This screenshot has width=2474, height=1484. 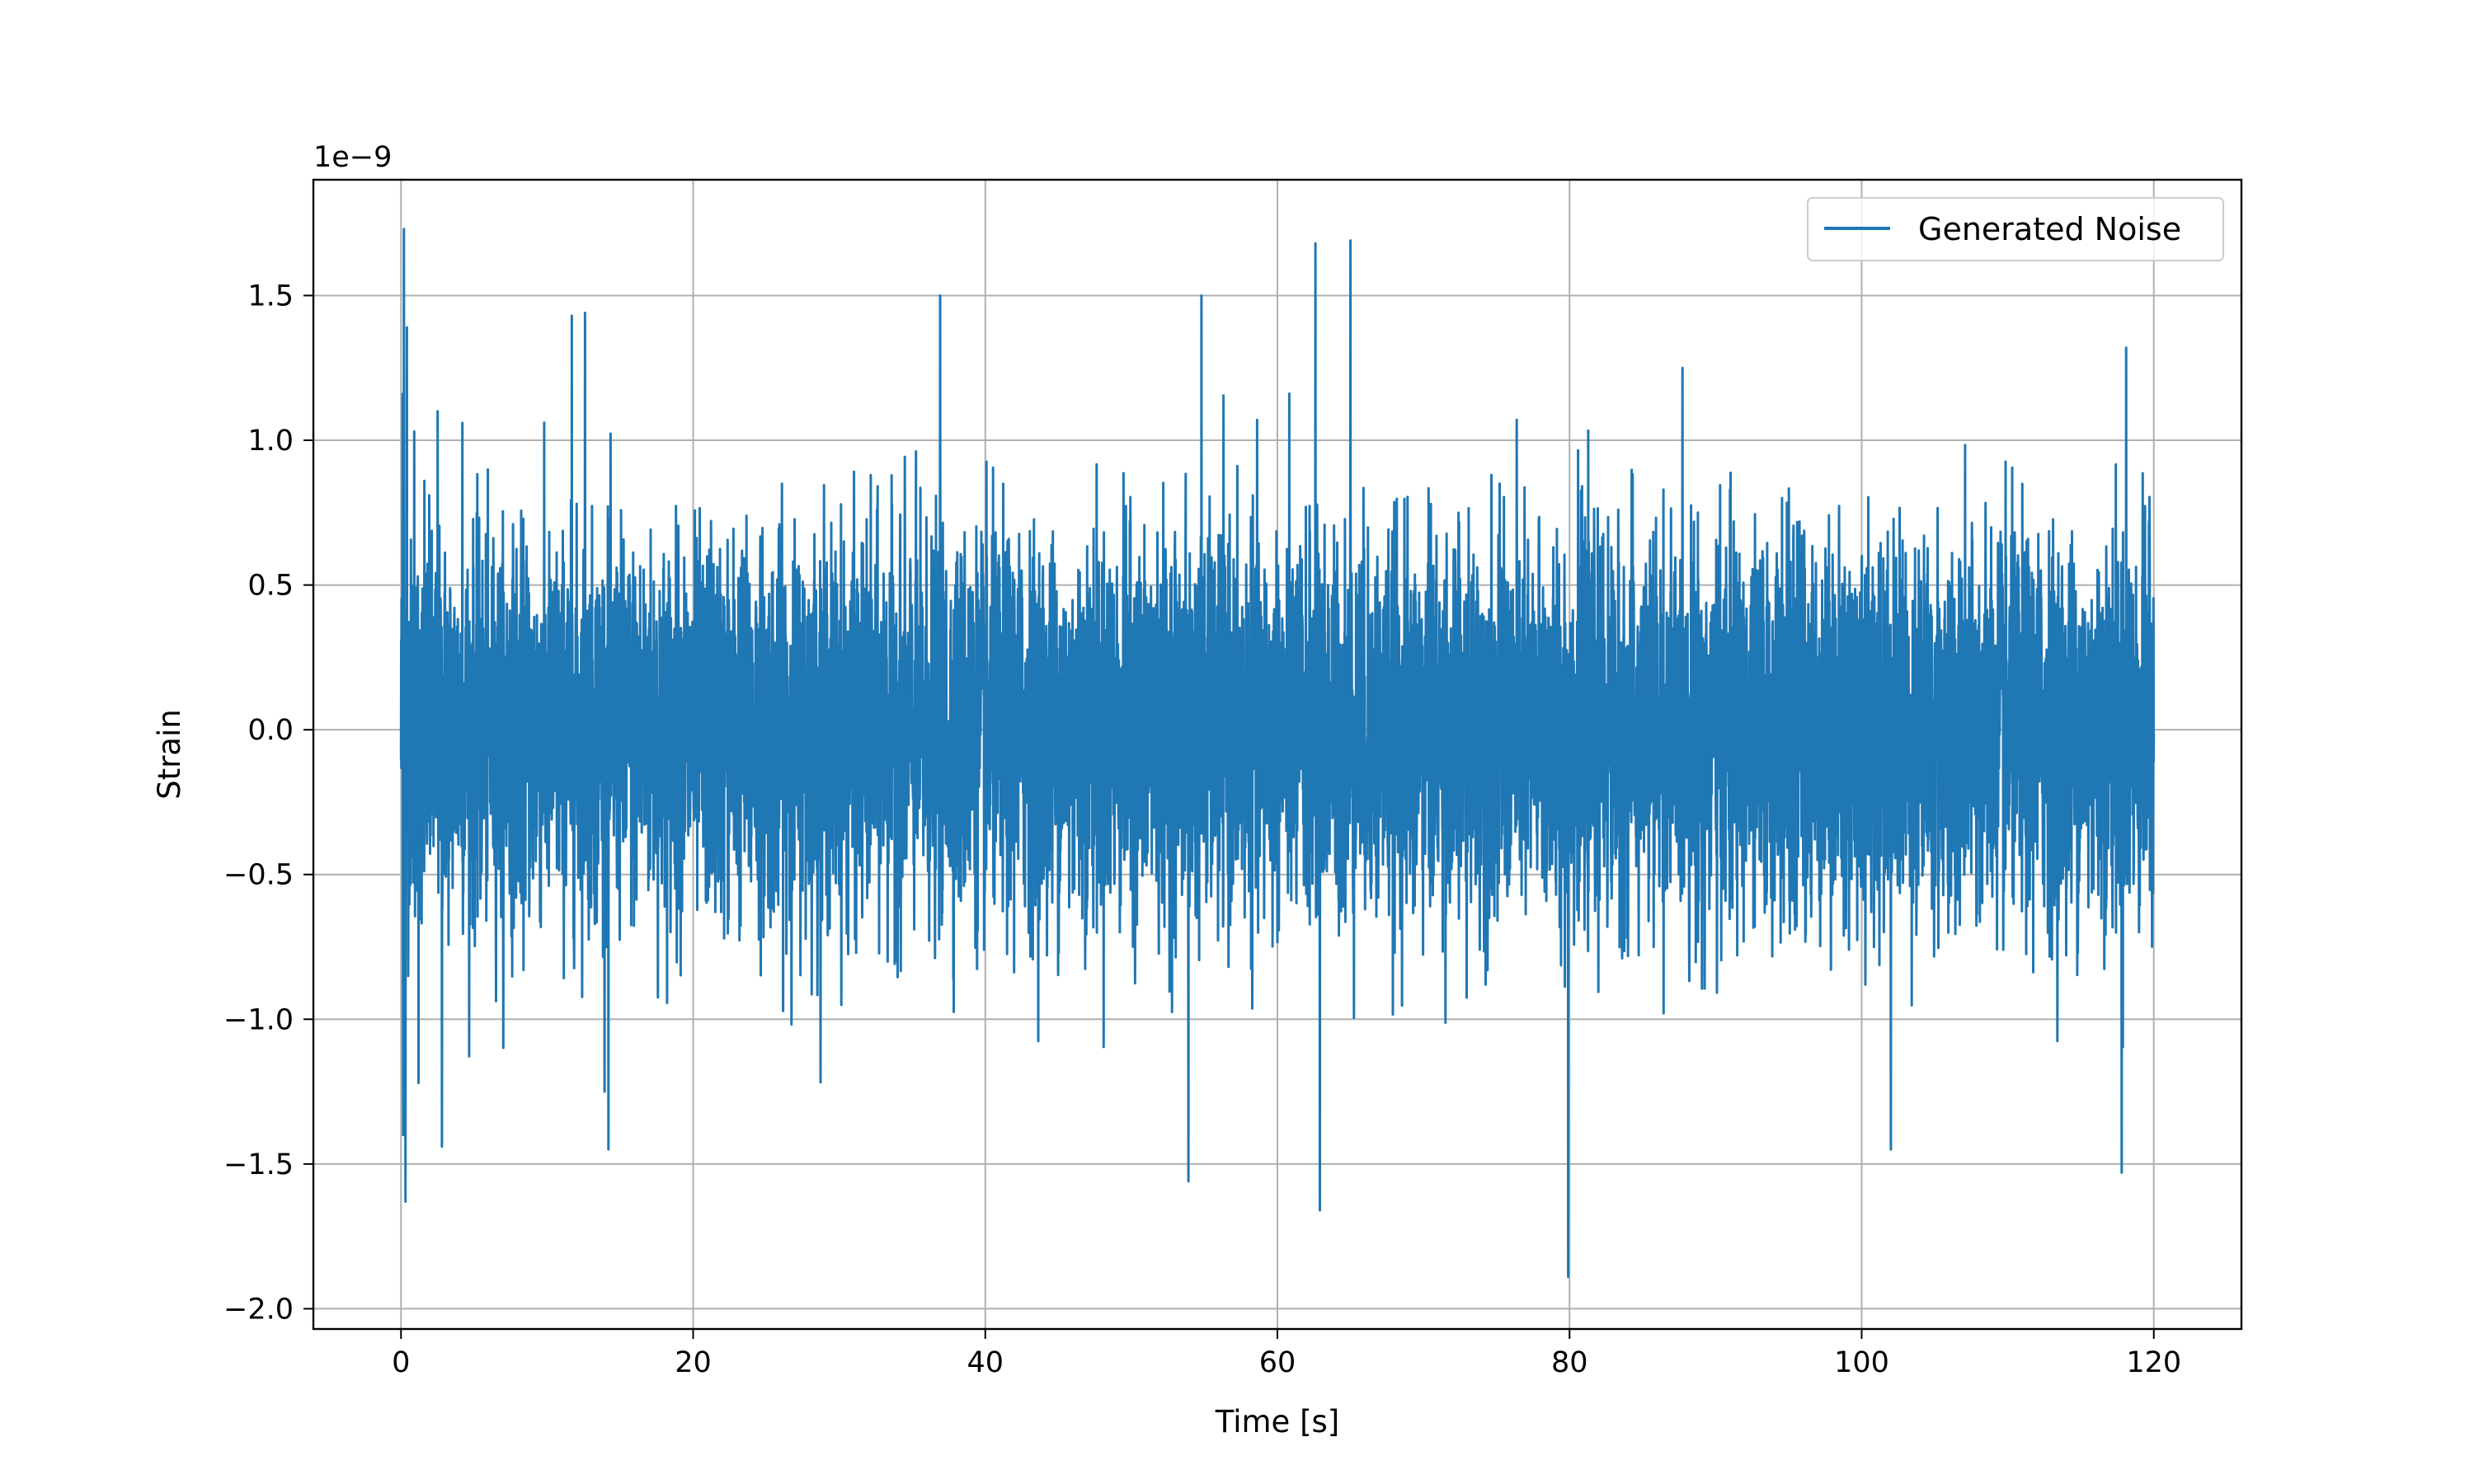 I want to click on x-tick-label: 120, so click(x=2153, y=1362).